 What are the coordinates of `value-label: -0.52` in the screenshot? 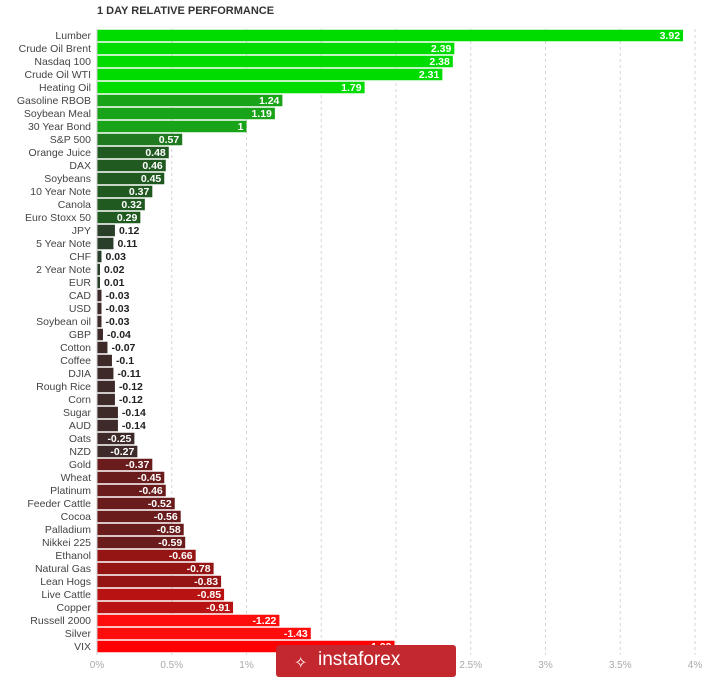 It's located at (160, 504).